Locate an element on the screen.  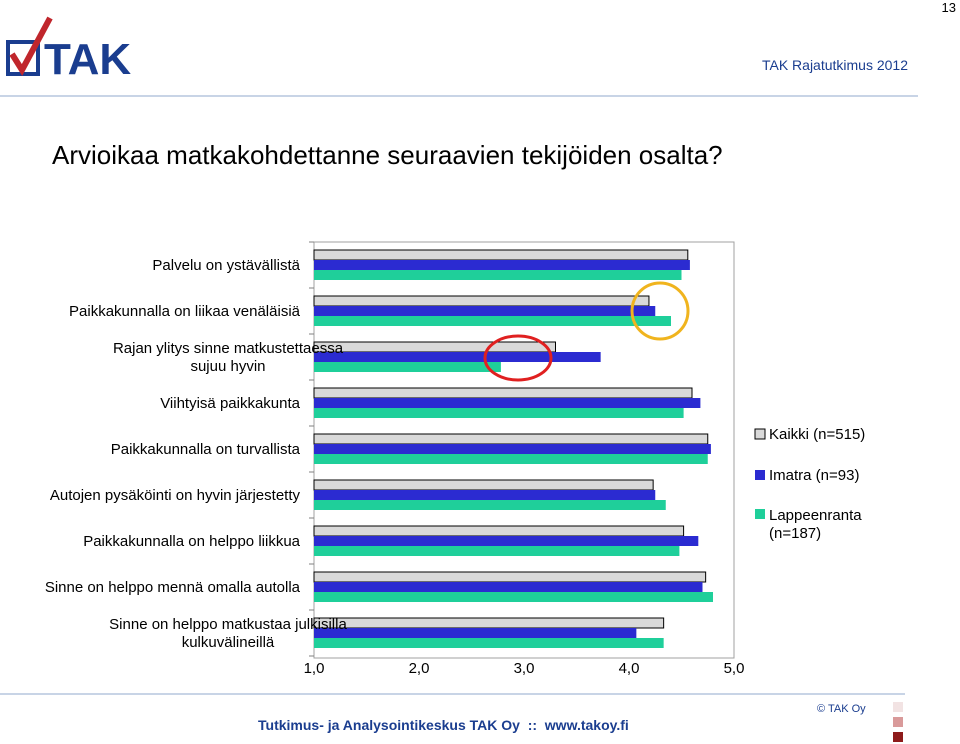
legend-label-lappeenranta: Lappeenranta (n=187) is located at coordinates (817, 524).